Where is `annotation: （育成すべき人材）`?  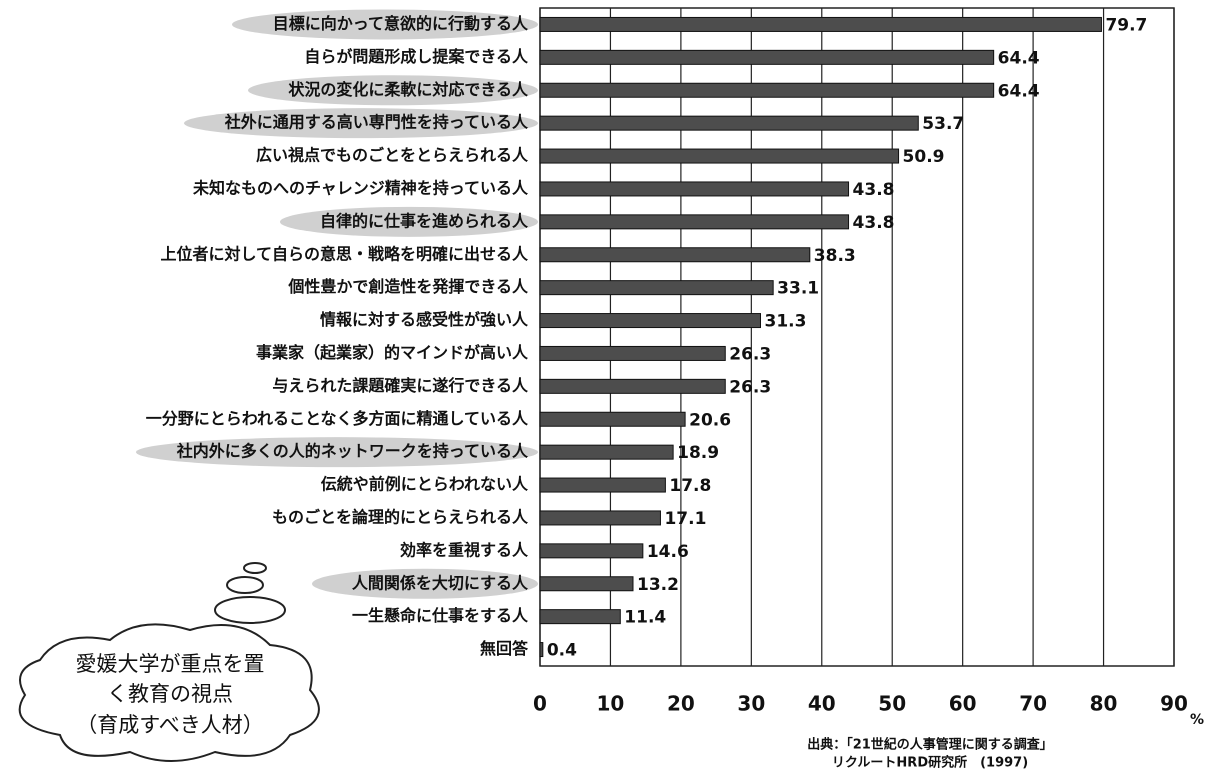 annotation: （育成すべき人材） is located at coordinates (170, 725).